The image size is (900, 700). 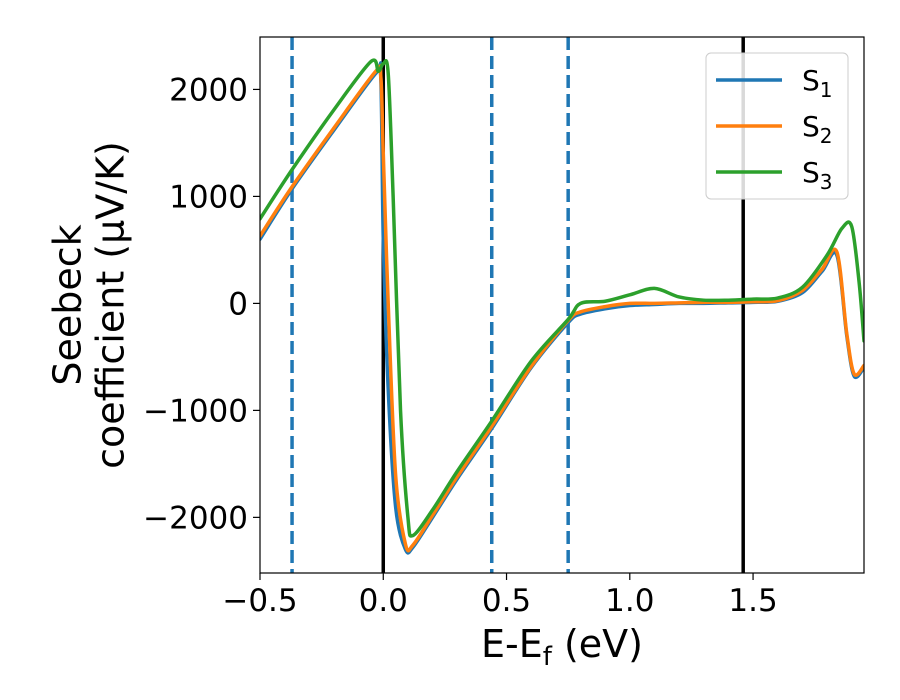 What do you see at coordinates (111, 305) in the screenshot?
I see `y-axis-label-line2: coefficient (μV/K)` at bounding box center [111, 305].